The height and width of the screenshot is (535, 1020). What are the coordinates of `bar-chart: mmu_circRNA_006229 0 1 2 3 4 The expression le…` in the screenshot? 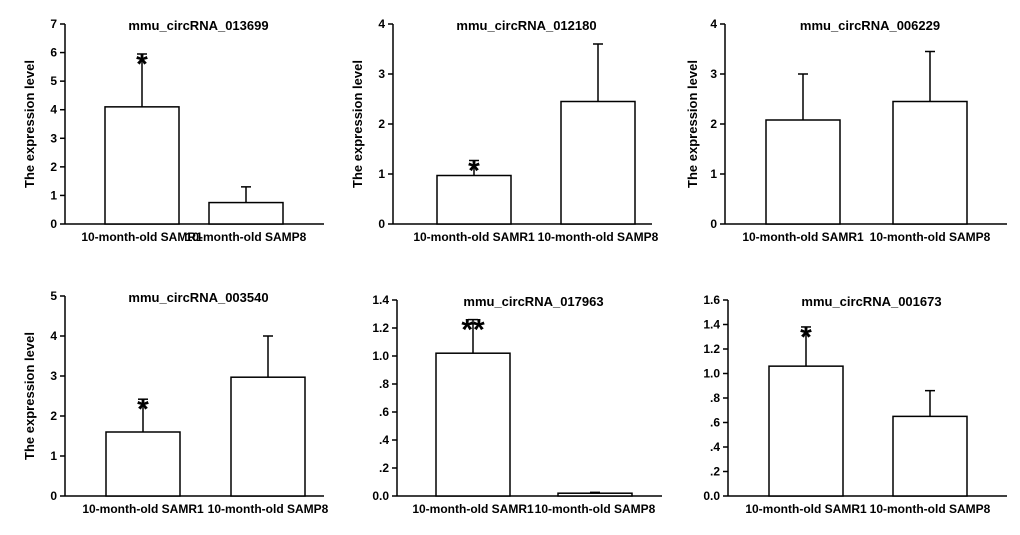 It's located at (846, 130).